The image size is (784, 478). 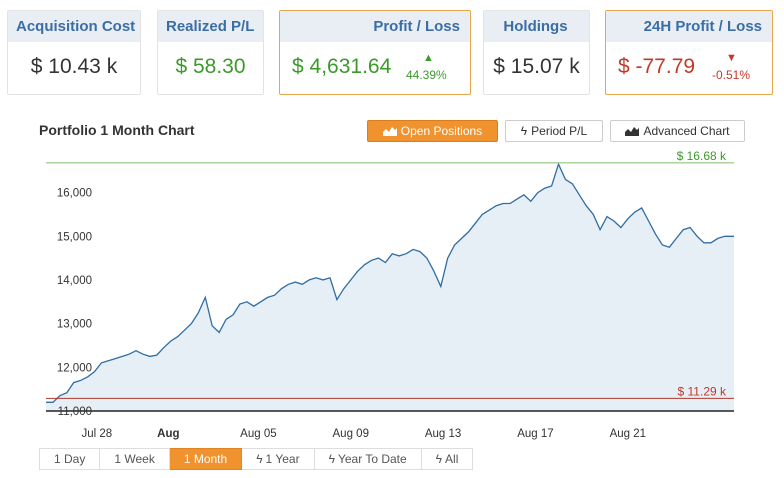 I want to click on range-1-week: 1 Week, so click(x=135, y=459).